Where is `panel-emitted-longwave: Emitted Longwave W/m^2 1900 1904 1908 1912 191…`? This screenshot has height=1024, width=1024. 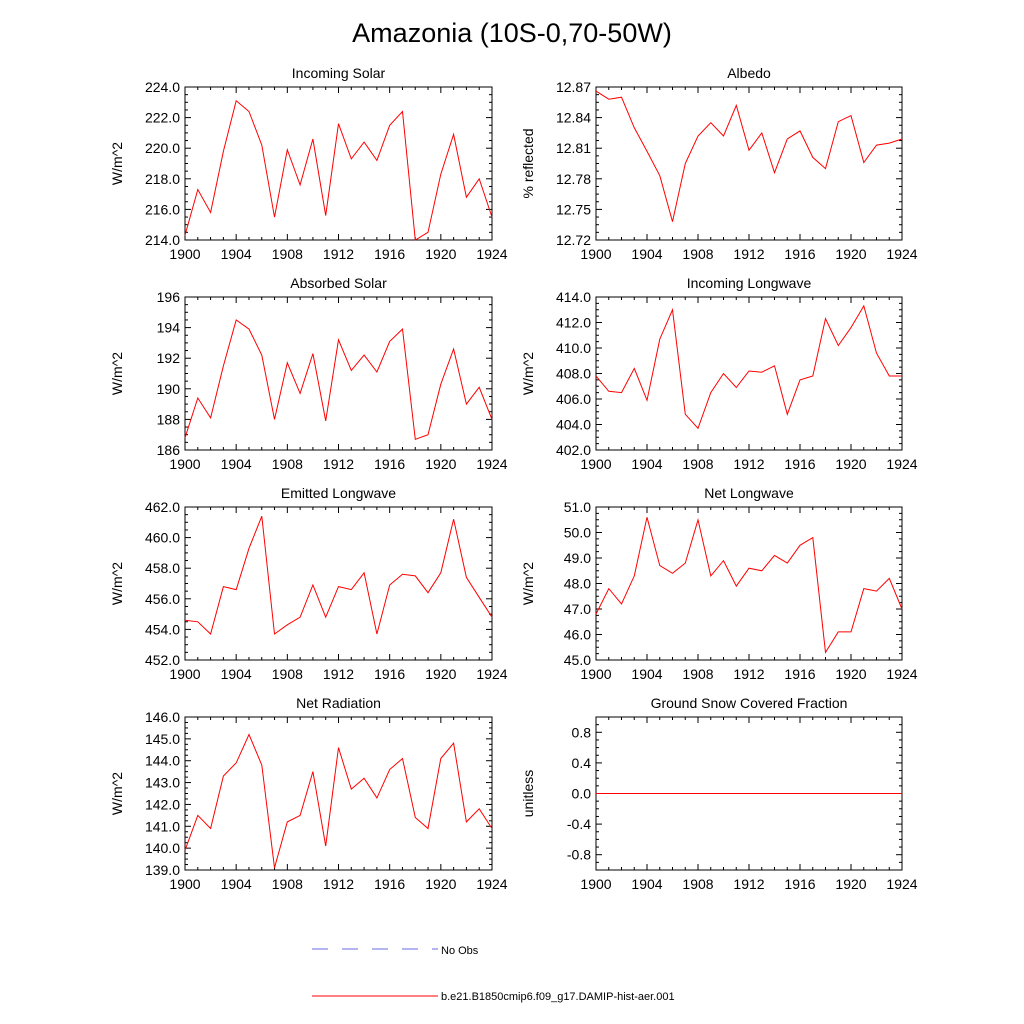 panel-emitted-longwave: Emitted Longwave W/m^2 1900 1904 1908 1912 191… is located at coordinates (308, 583).